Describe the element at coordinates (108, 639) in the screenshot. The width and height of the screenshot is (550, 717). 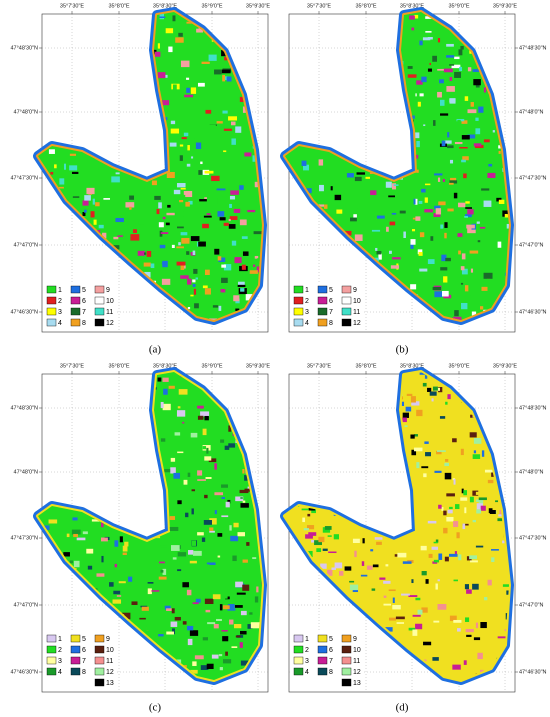
I see `legend-label: 9` at that location.